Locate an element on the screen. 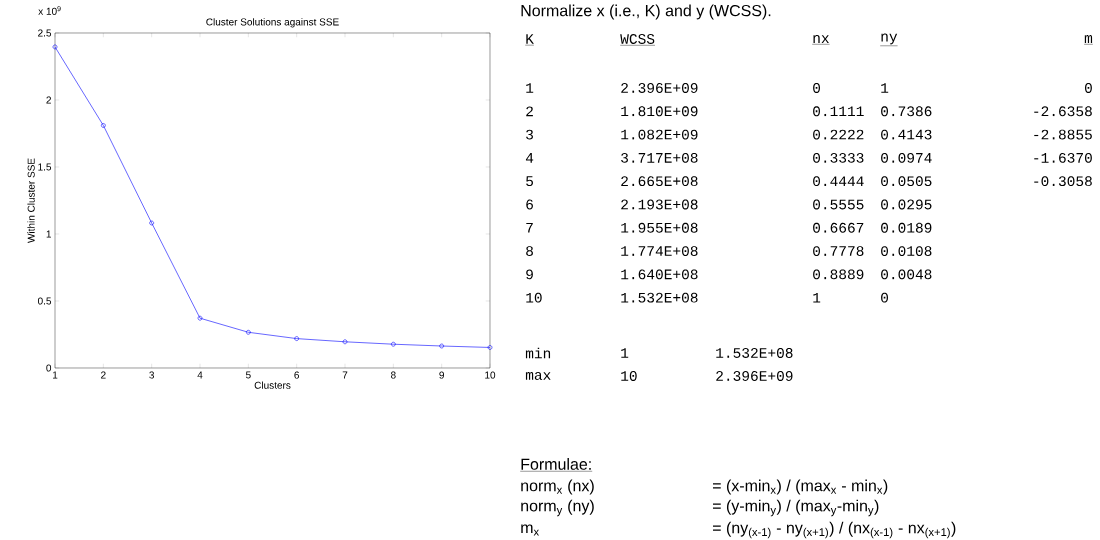  text: x 10$^{9}$ is located at coordinates (49, 10).